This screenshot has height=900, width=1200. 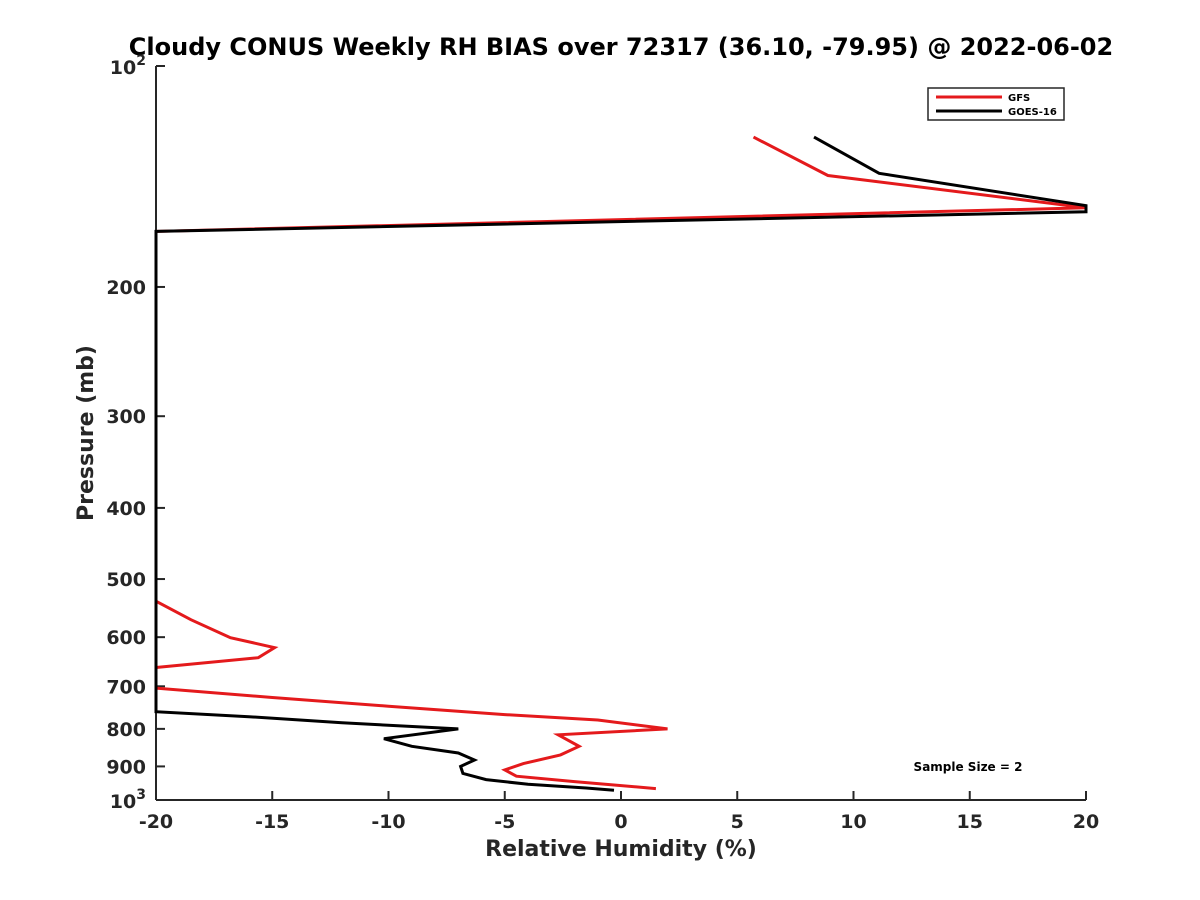 I want to click on sample-size-annotation: Sample Size = 2, so click(x=968, y=767).